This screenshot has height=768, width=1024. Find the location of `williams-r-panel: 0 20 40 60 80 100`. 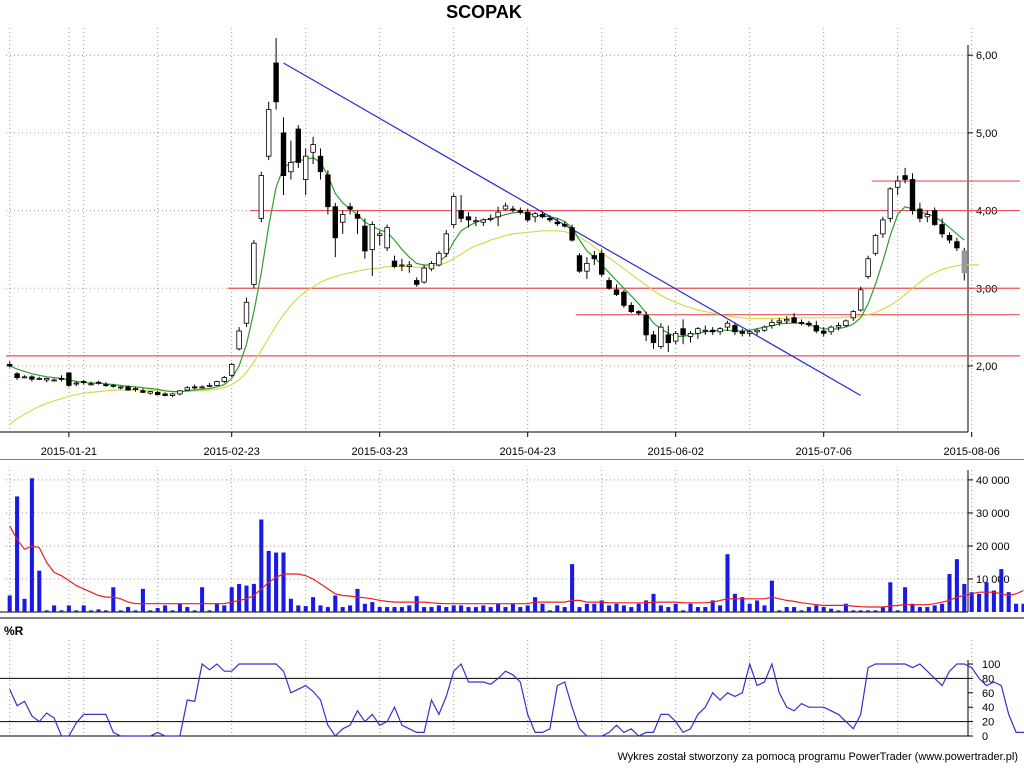

williams-r-panel: 0 20 40 60 80 100 is located at coordinates (512, 691).